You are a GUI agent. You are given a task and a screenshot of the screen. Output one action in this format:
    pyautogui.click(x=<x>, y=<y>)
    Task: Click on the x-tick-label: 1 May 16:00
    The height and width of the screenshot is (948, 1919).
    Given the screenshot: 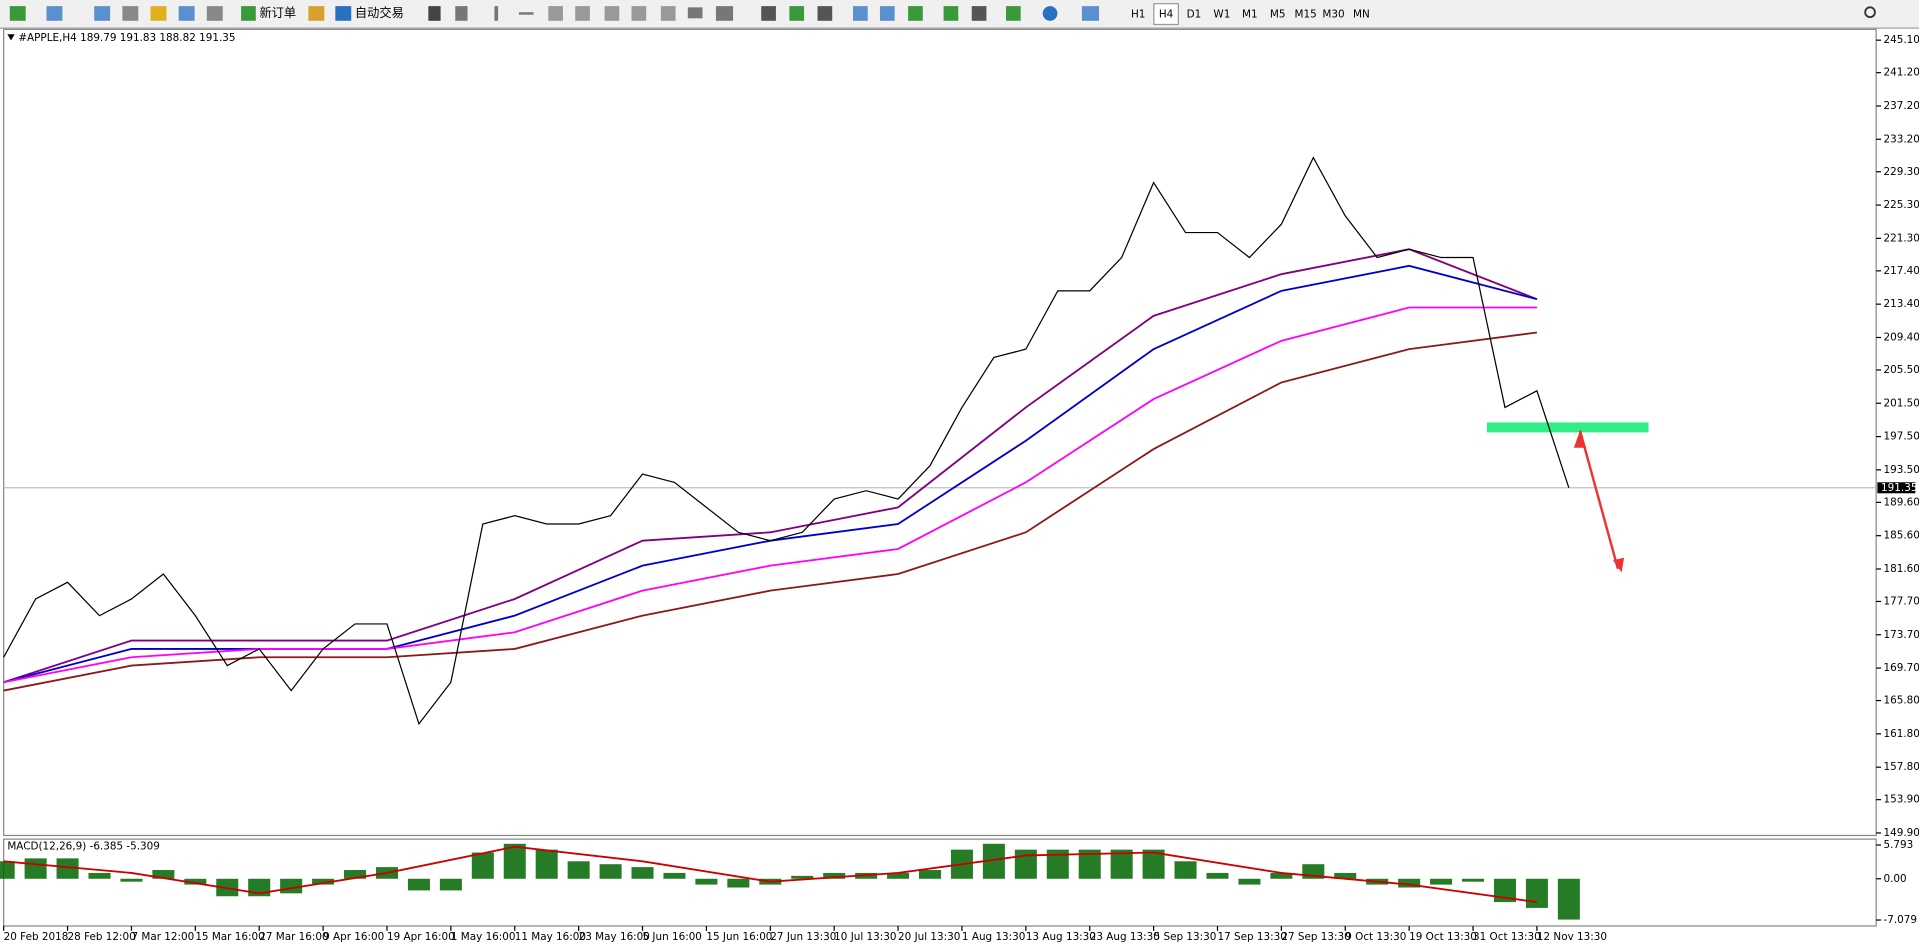 What is the action you would take?
    pyautogui.click(x=483, y=937)
    